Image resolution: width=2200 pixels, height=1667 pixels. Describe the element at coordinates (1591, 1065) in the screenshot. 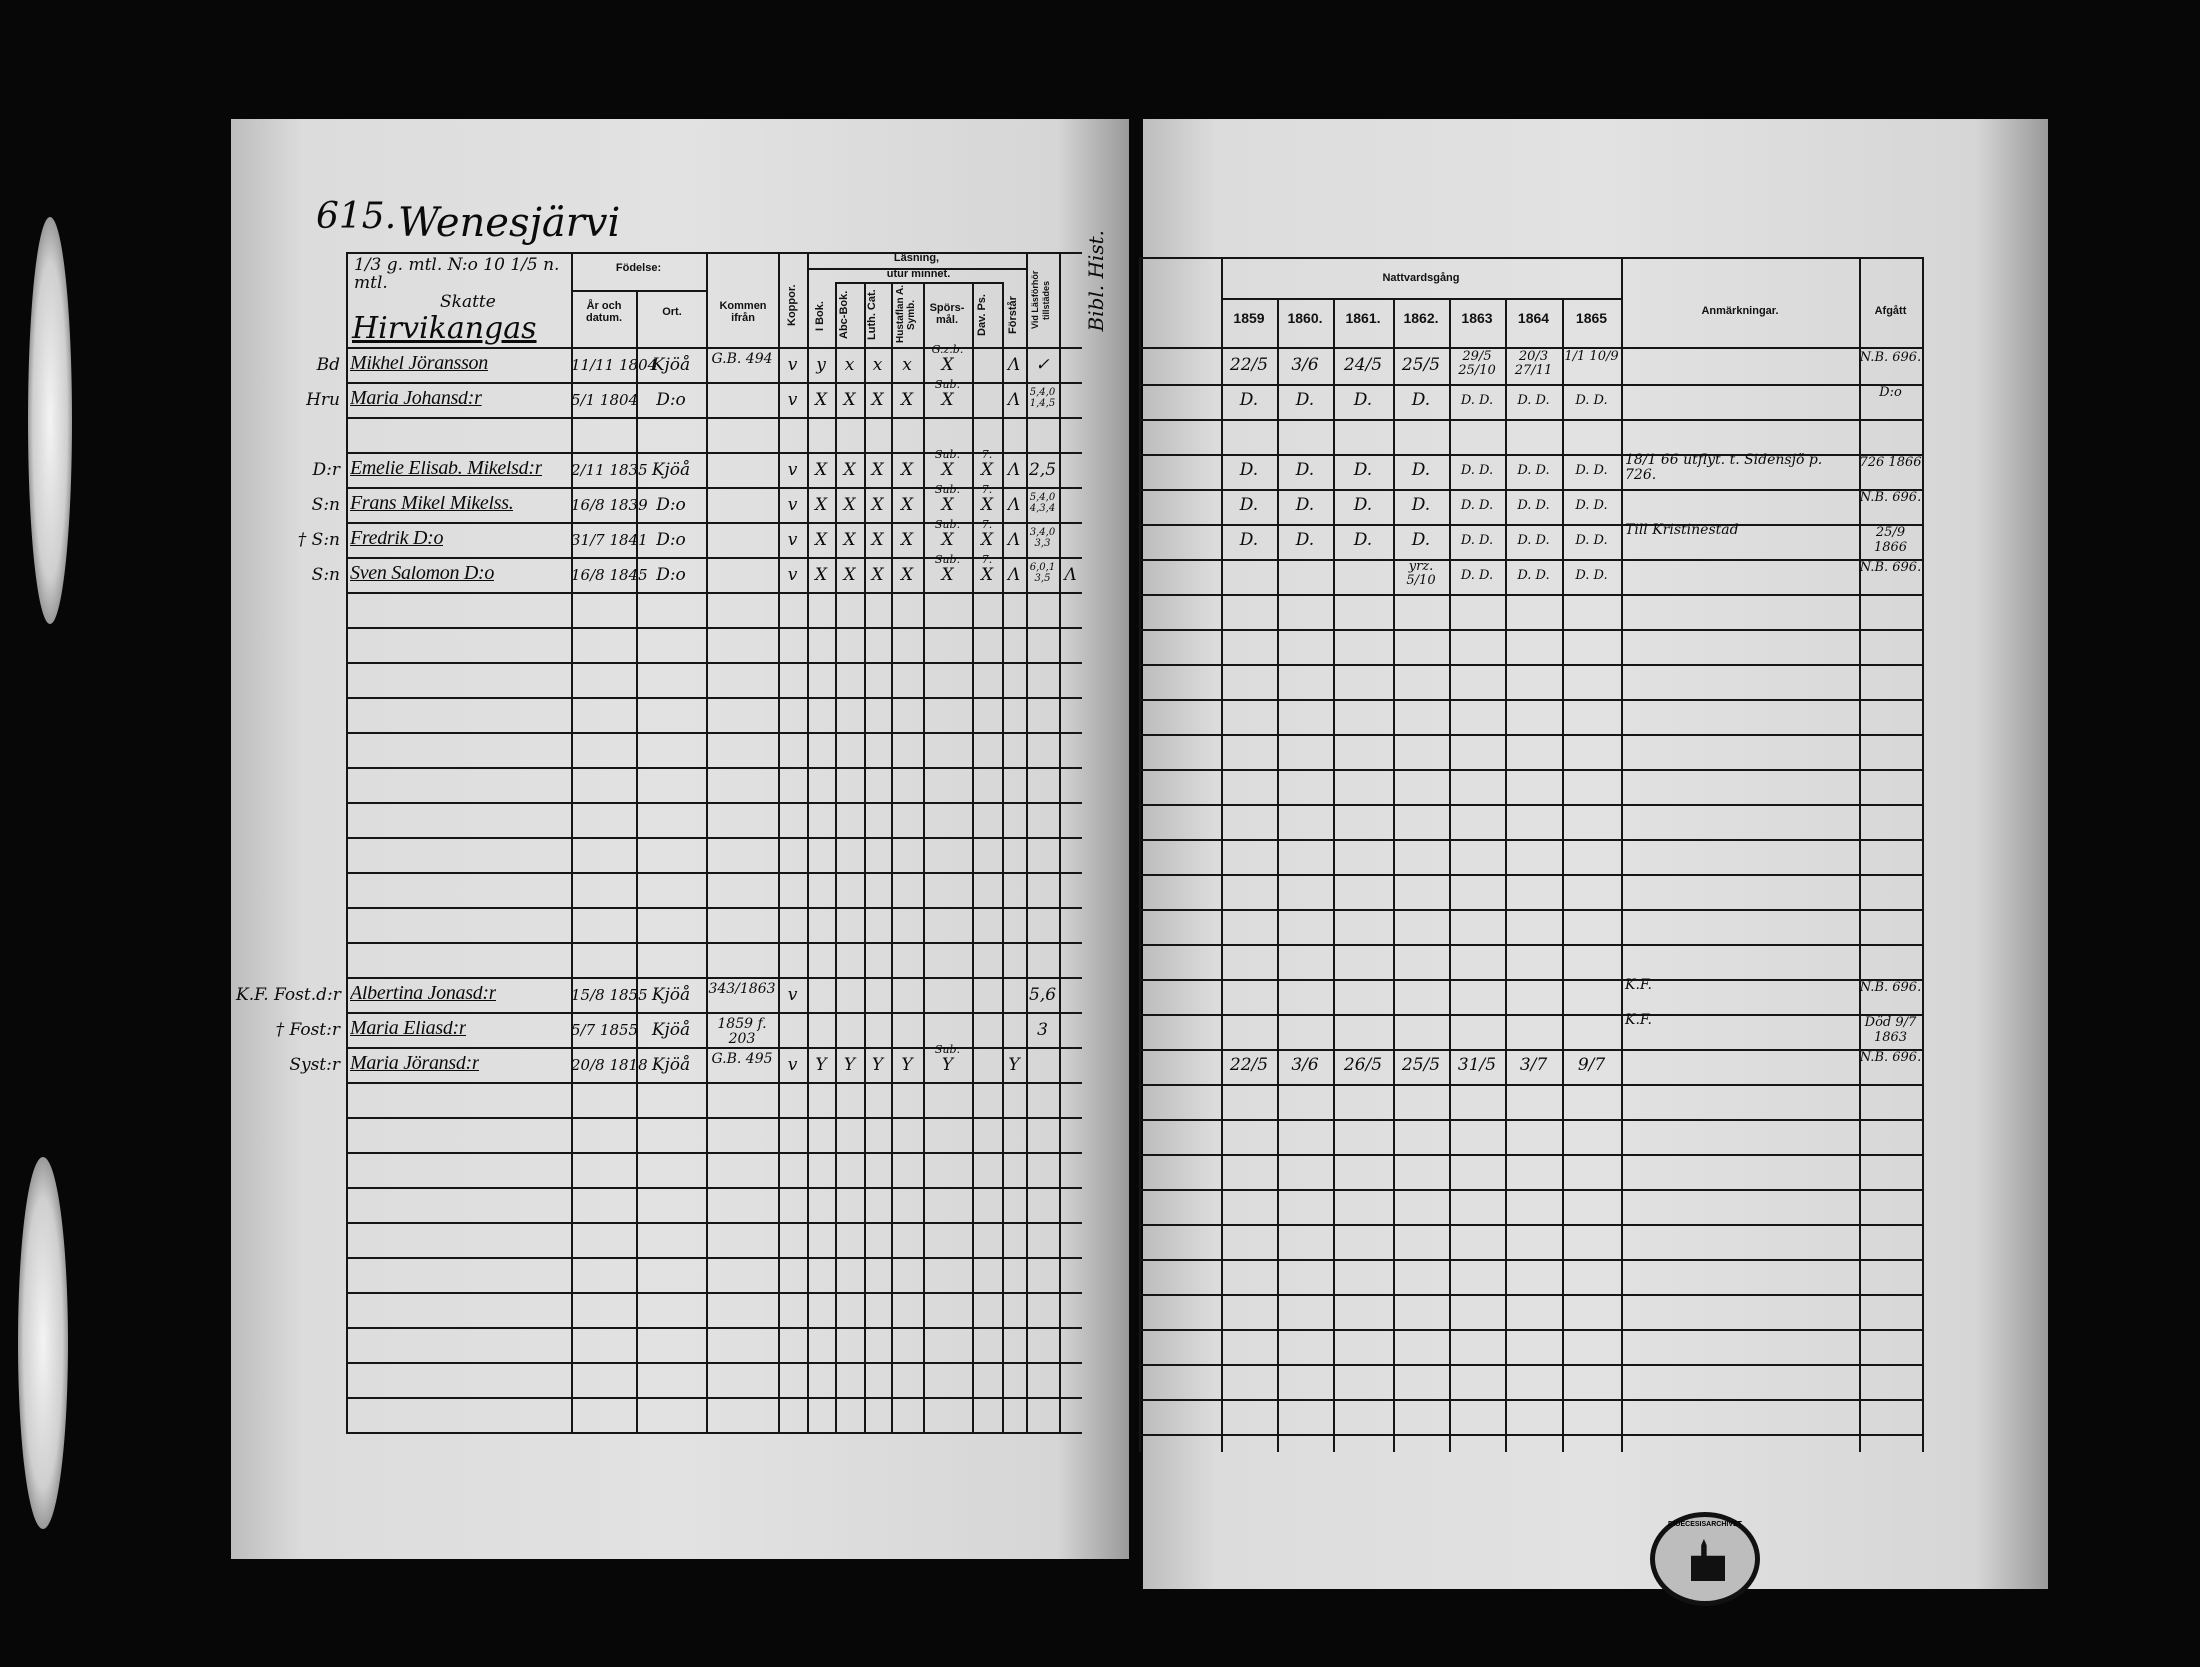

I see `communion-date: 9/7` at that location.